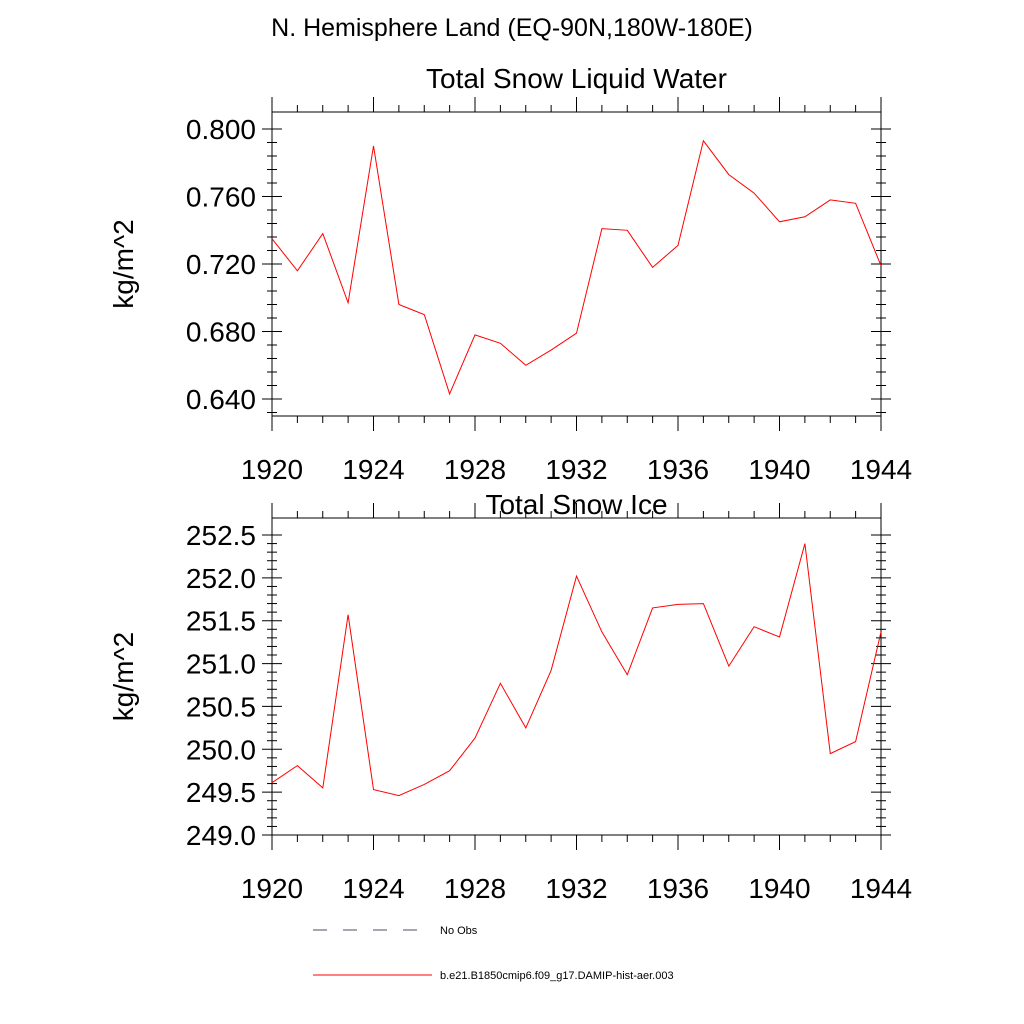  I want to click on y-tick-label: 249.5, so click(221, 792).